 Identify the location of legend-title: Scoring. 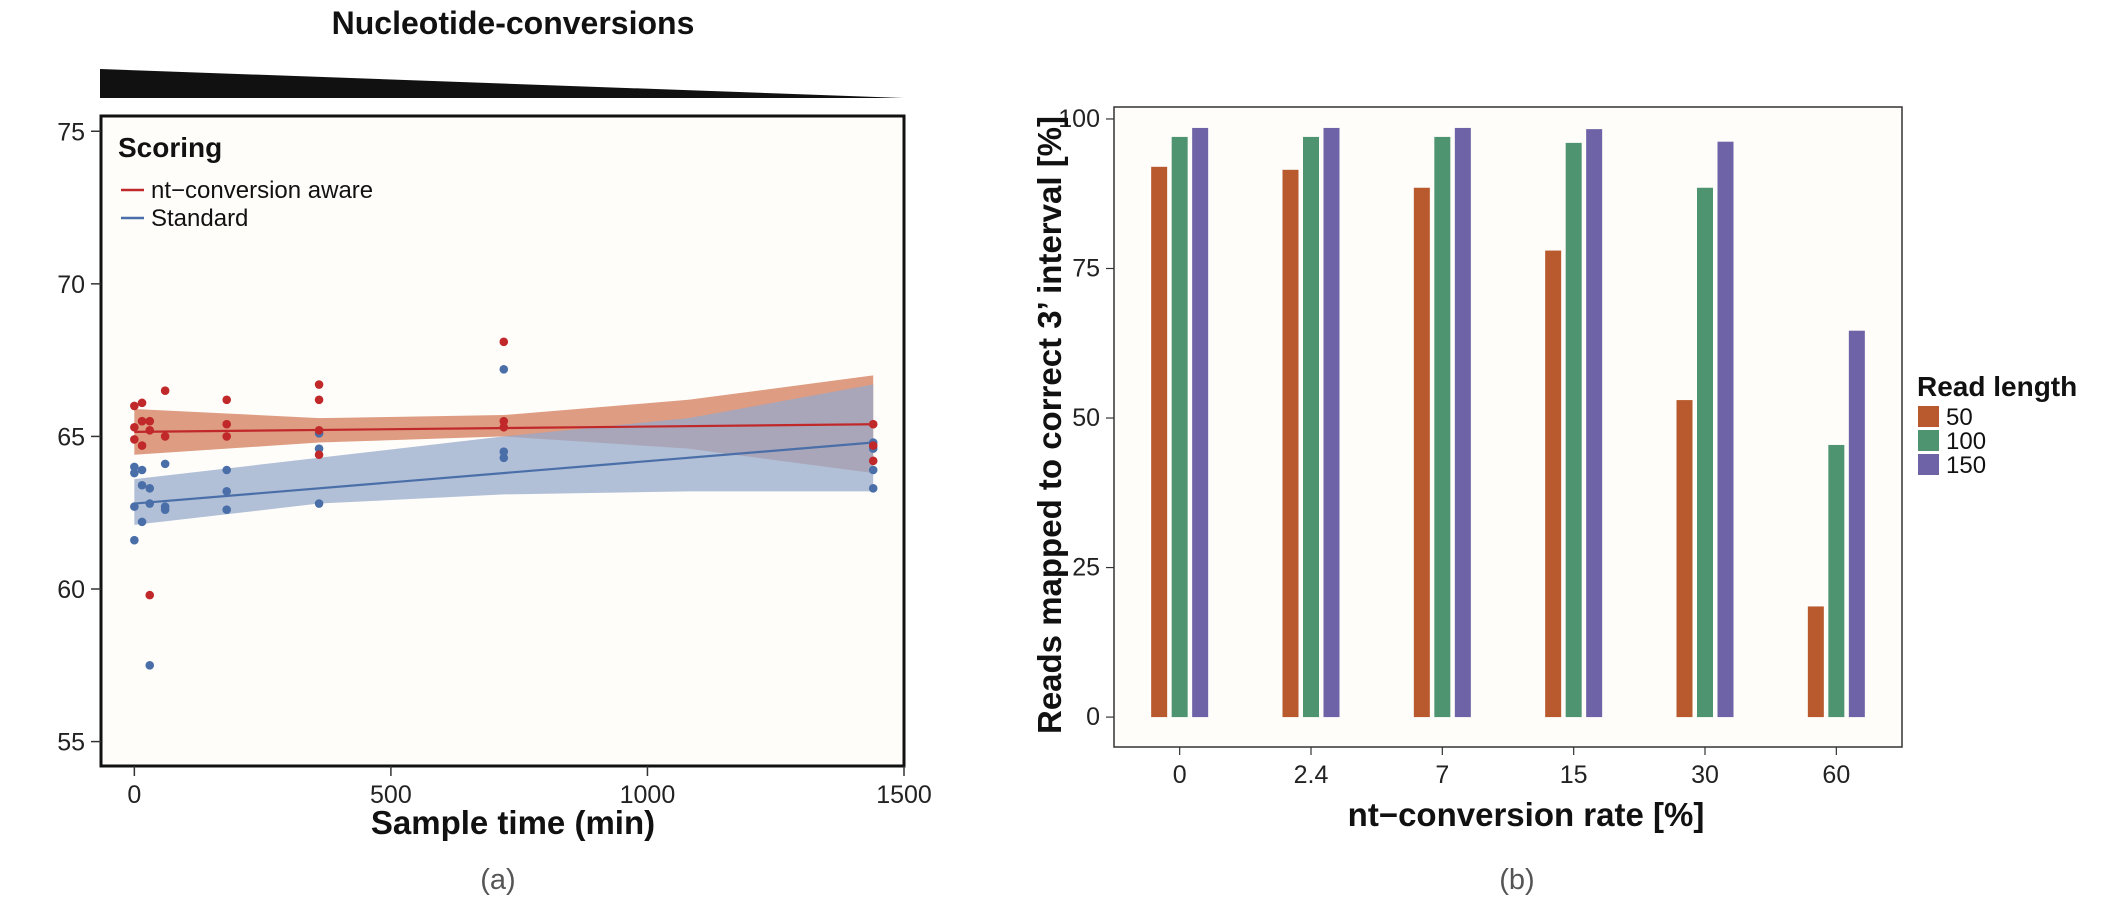
(170, 147).